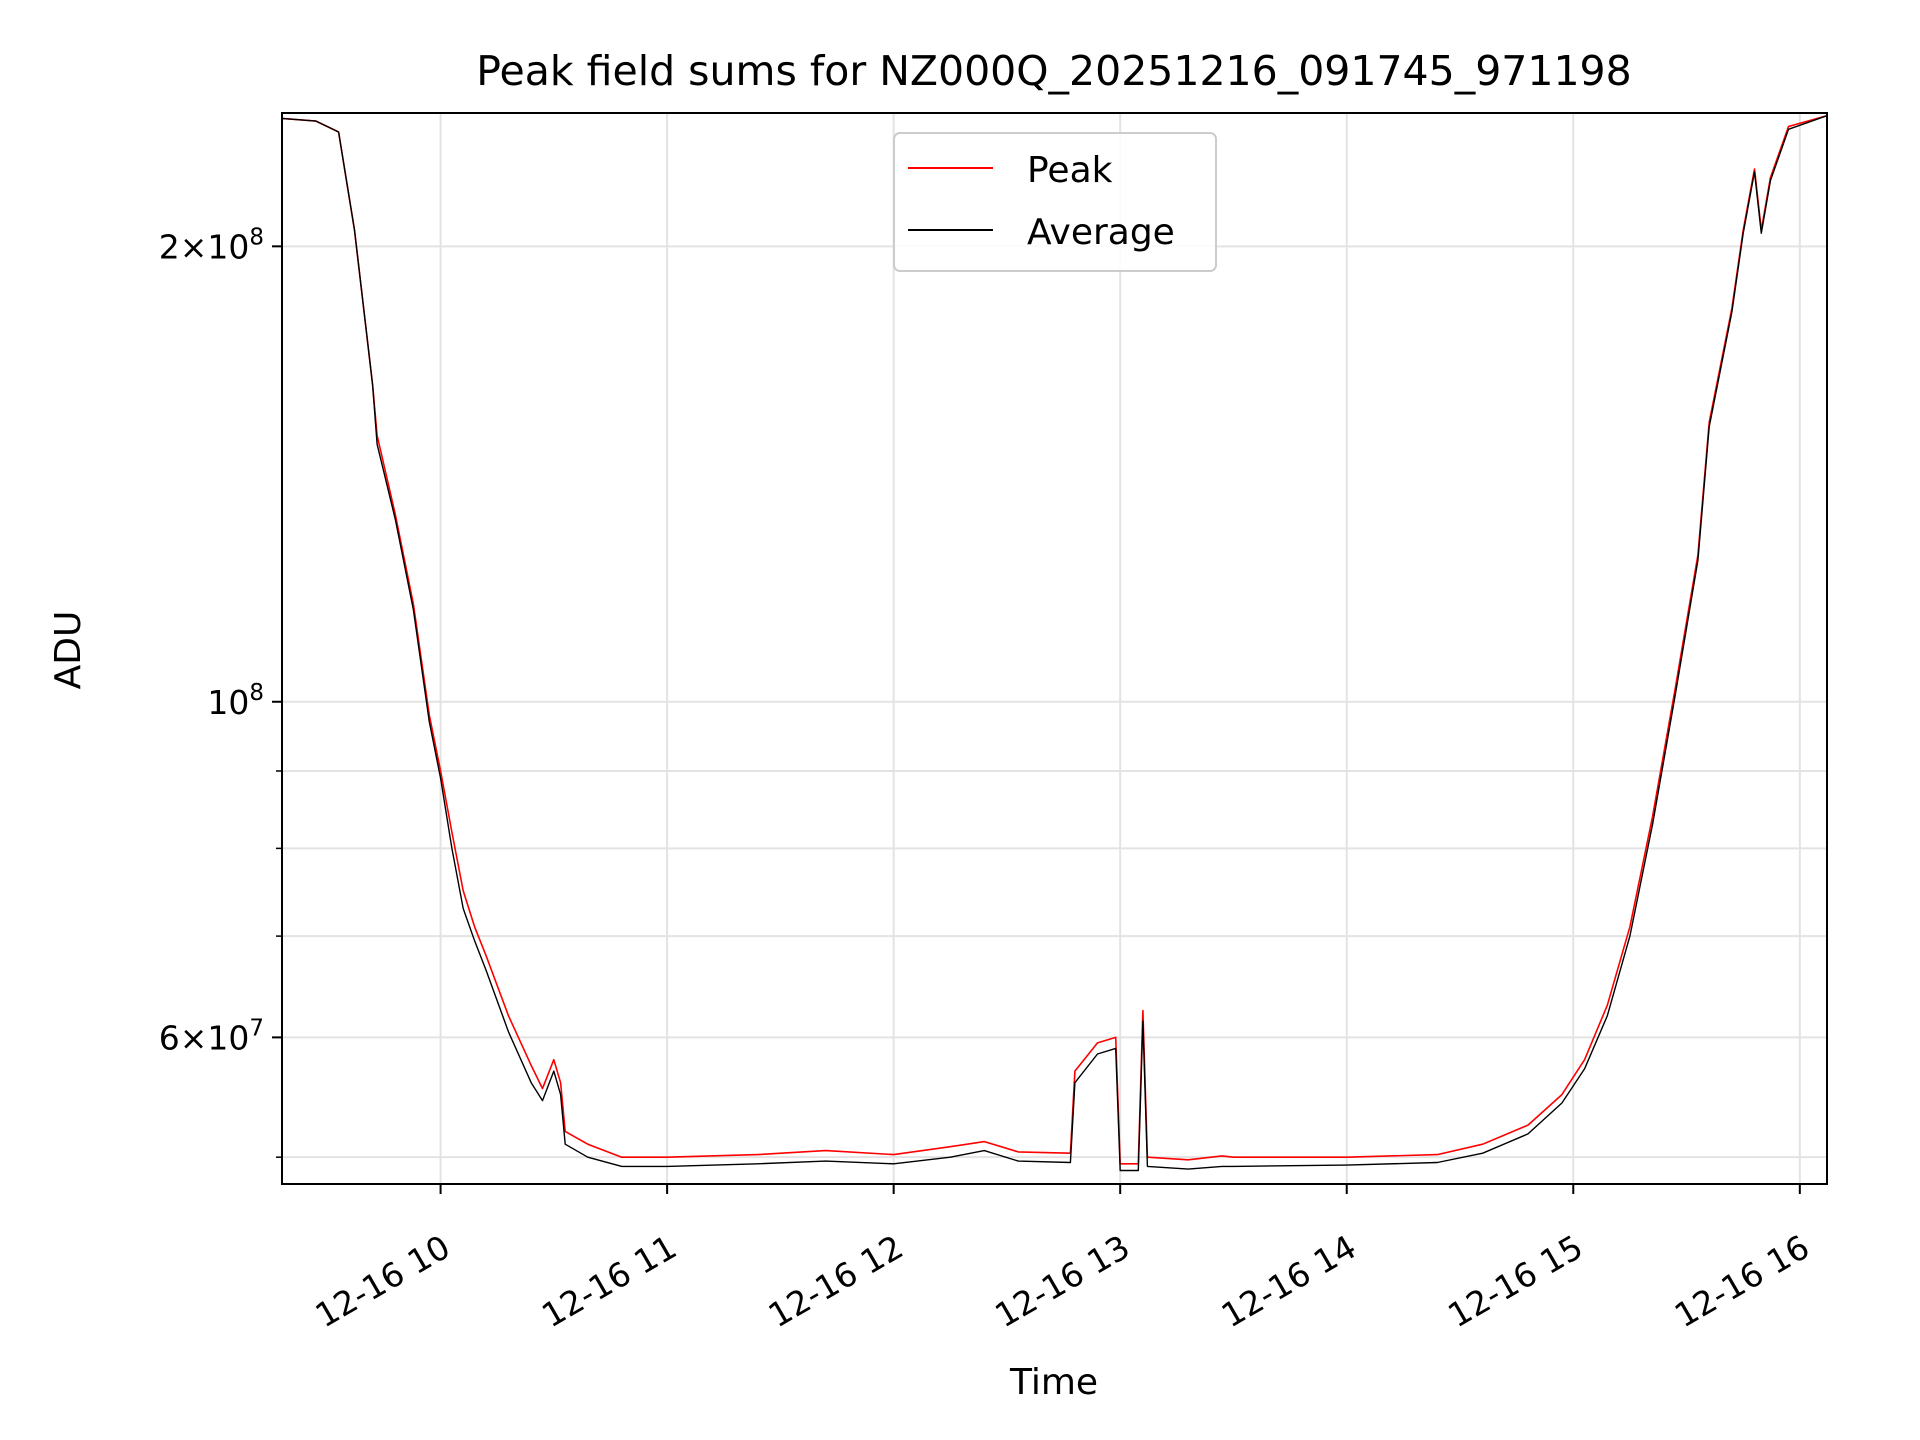 Image resolution: width=1920 pixels, height=1440 pixels. What do you see at coordinates (235, 701) in the screenshot?
I see `y-tick-label: 108` at bounding box center [235, 701].